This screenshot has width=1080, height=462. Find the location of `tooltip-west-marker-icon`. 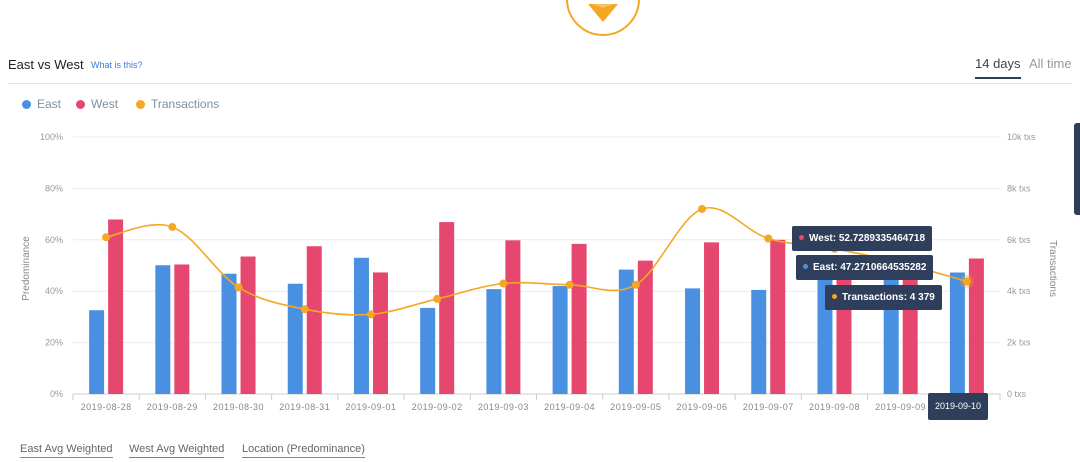

tooltip-west-marker-icon is located at coordinates (801, 237).